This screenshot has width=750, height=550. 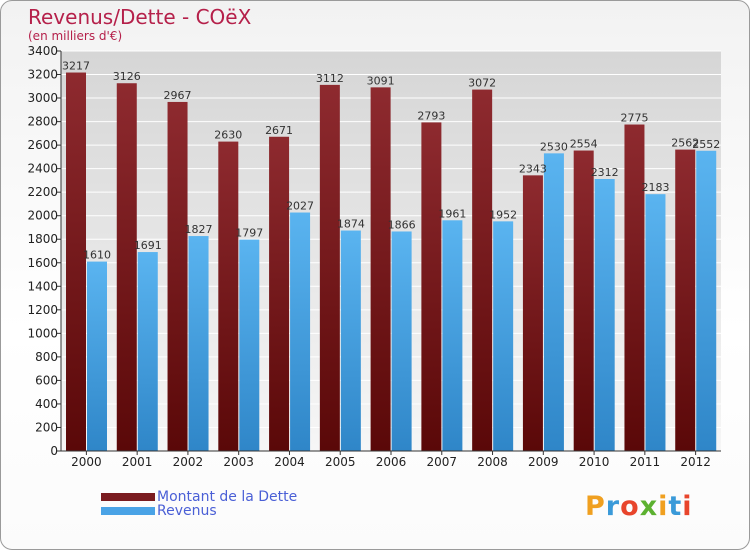 I want to click on y-tick-label: 2400, so click(x=42, y=169).